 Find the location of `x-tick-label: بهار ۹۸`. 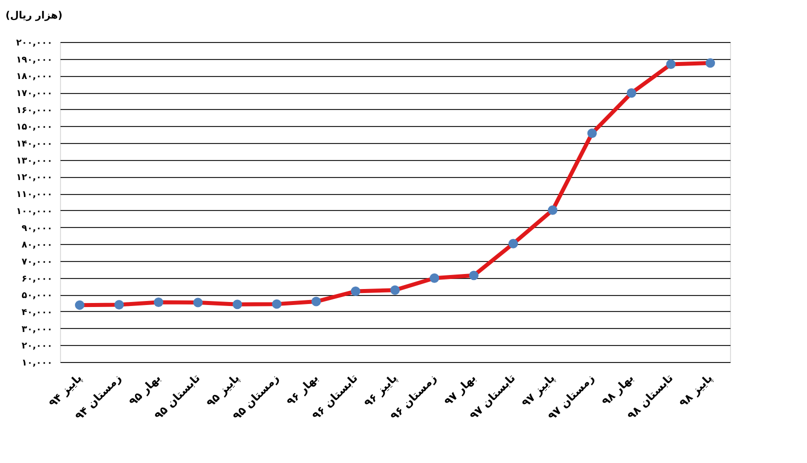

x-tick-label: بهار ۹۸ is located at coordinates (617, 390).